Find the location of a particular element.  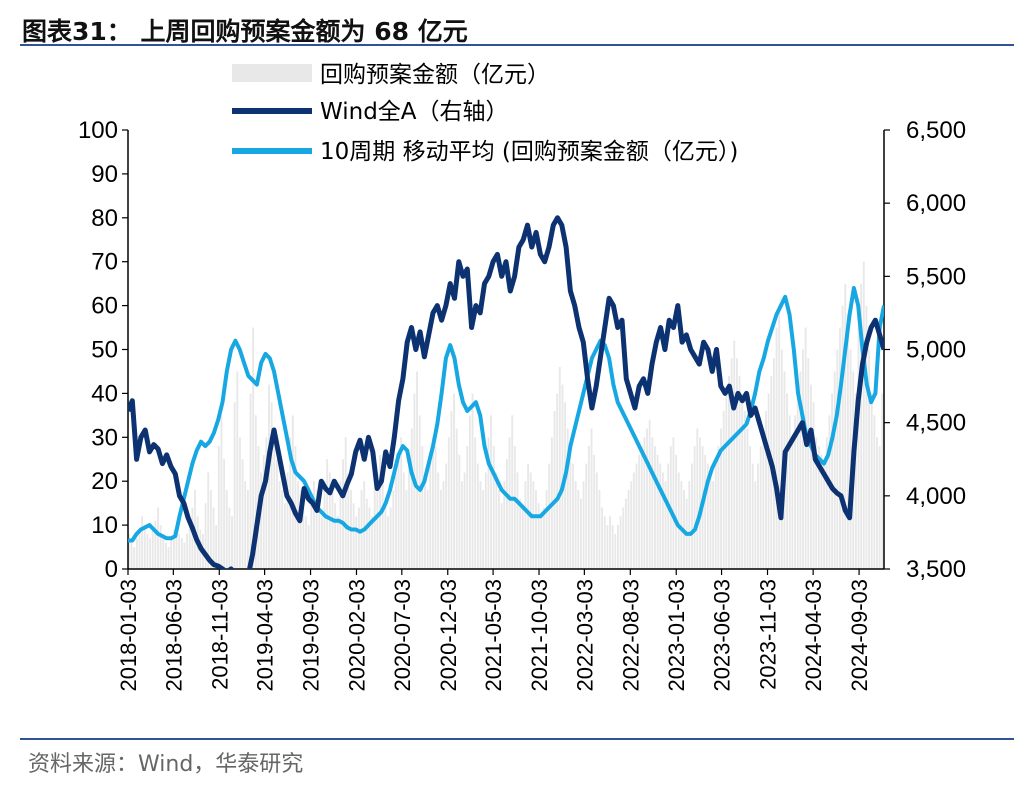

figure-title: 图表31： 上周回购预案金额为 68 亿元 is located at coordinates (245, 31).